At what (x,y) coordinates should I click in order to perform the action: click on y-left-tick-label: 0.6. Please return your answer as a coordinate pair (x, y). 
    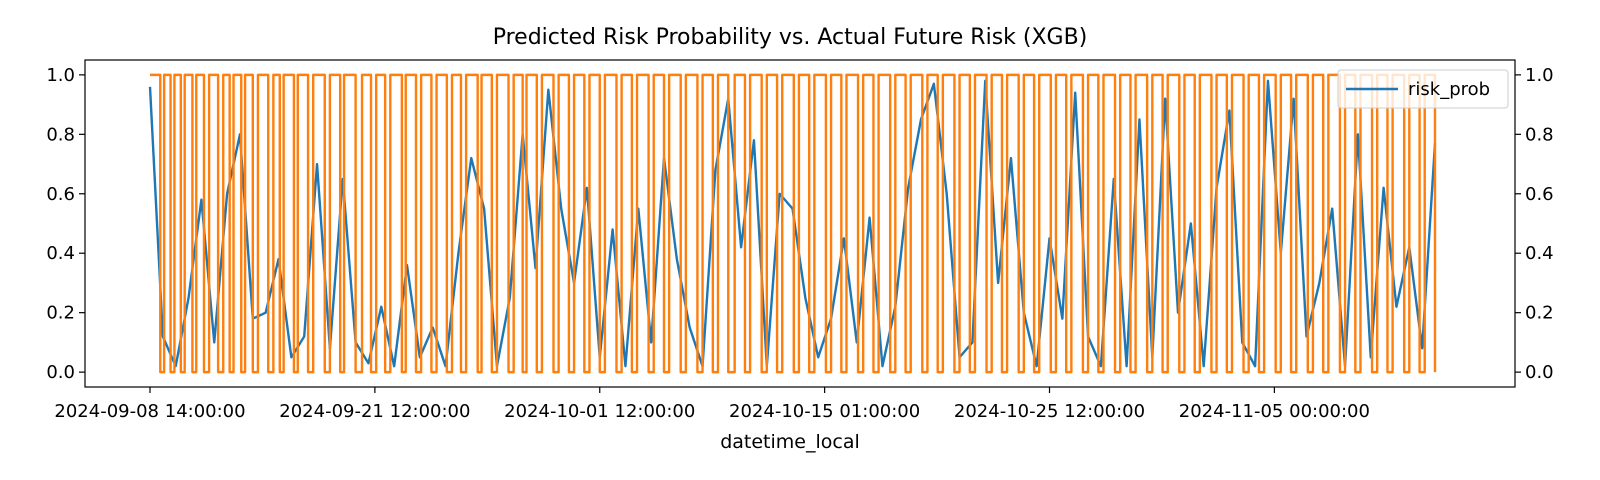
    Looking at the image, I should click on (60, 194).